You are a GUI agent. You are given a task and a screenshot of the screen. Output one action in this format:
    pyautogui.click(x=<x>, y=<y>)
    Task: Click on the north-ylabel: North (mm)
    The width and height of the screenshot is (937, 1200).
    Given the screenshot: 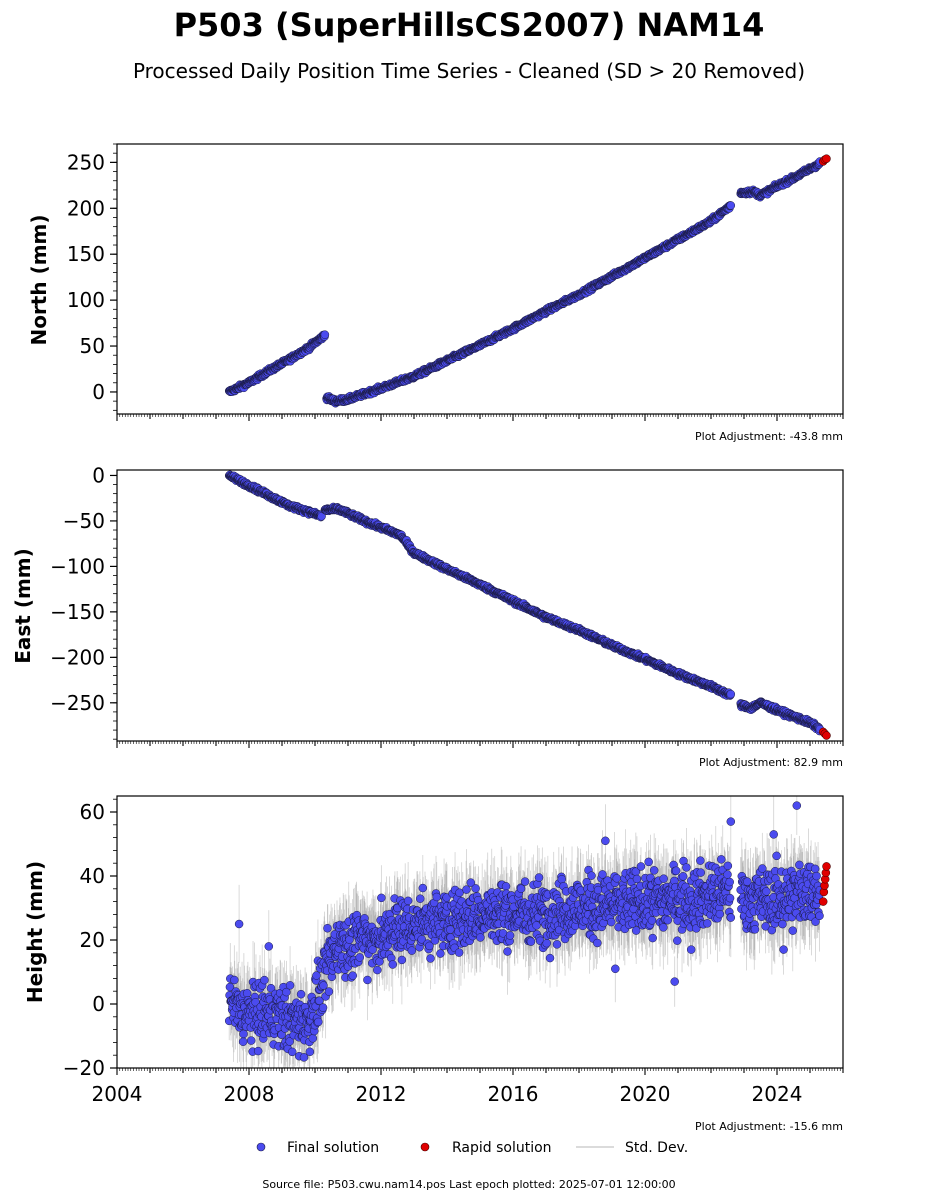 What is the action you would take?
    pyautogui.click(x=39, y=279)
    